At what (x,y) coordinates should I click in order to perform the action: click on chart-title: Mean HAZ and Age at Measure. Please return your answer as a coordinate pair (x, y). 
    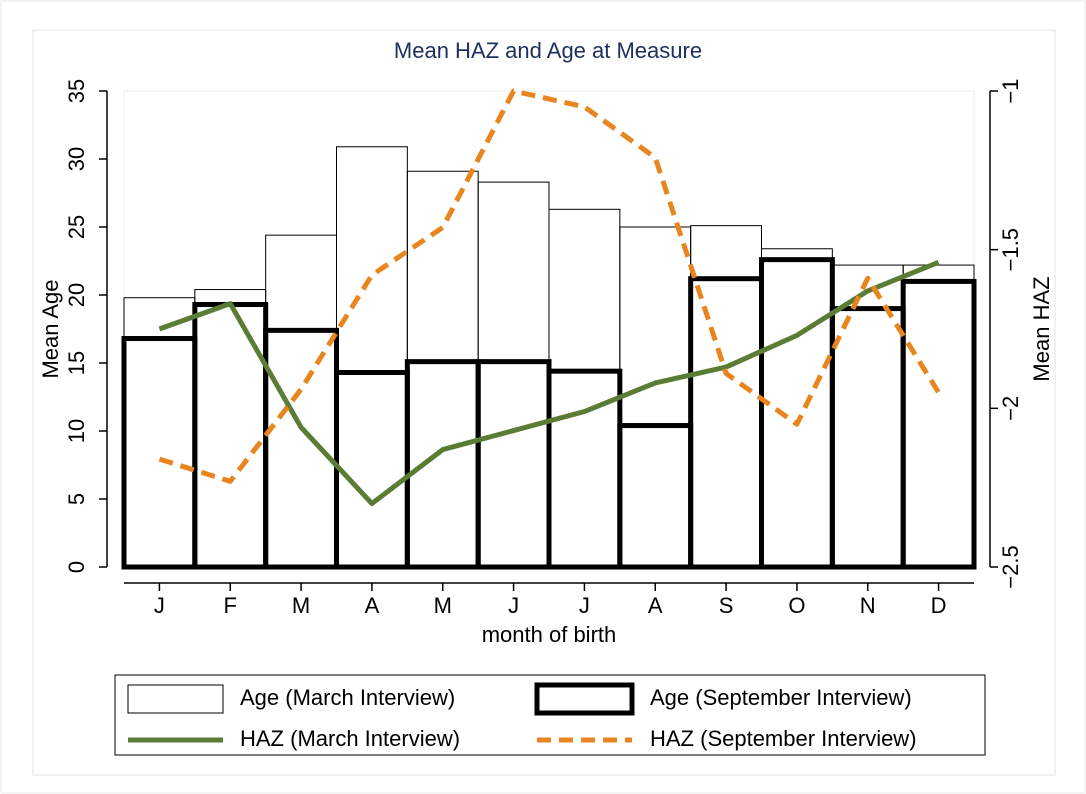
    Looking at the image, I should click on (548, 50).